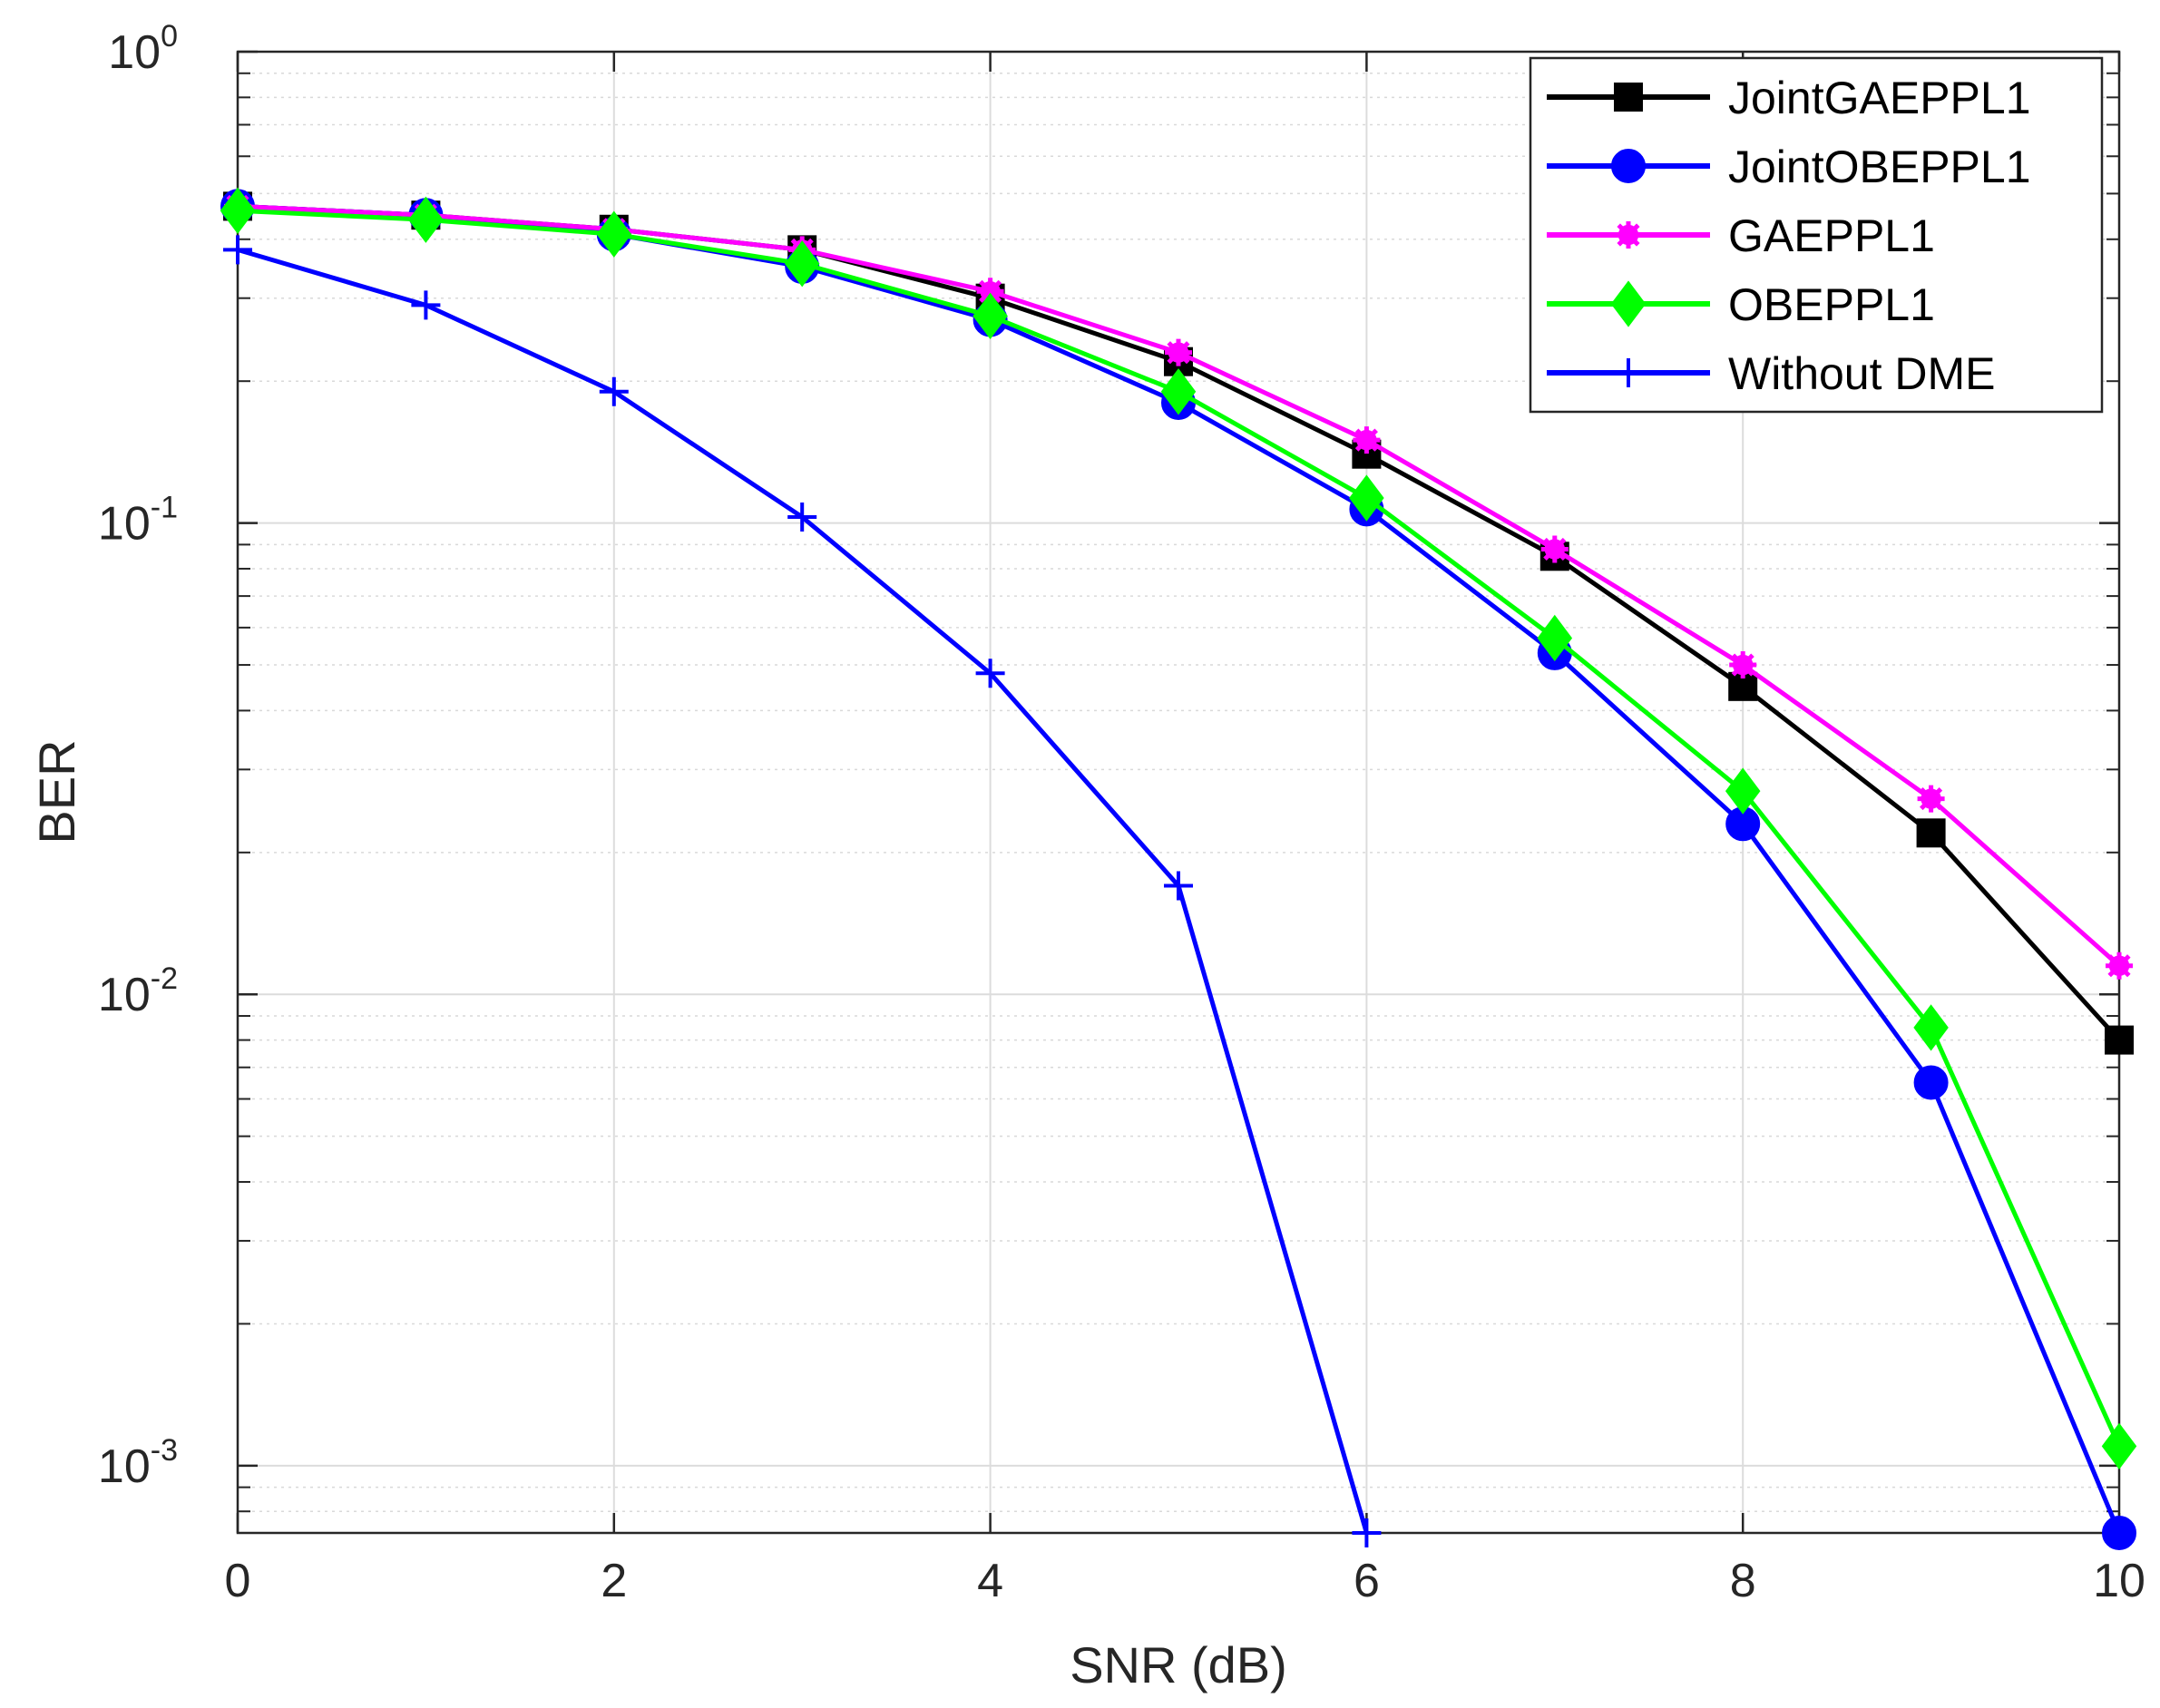 The width and height of the screenshot is (2160, 1708). I want to click on y-axis-label: BER, so click(56, 791).